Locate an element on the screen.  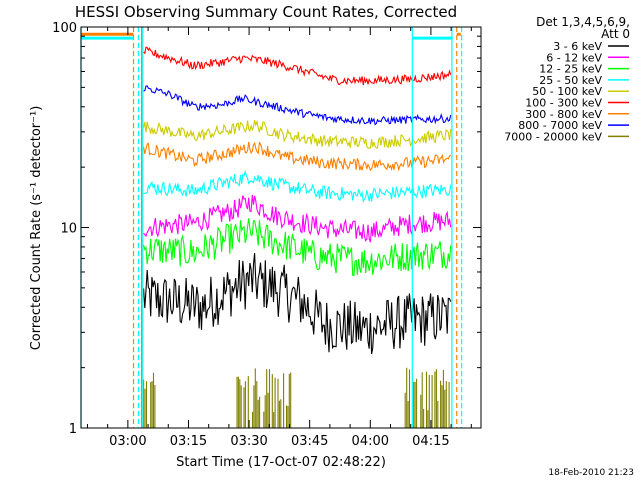
y-axis-label: Corrected Count Rate (s⁻¹ detector⁻¹) is located at coordinates (36, 228).